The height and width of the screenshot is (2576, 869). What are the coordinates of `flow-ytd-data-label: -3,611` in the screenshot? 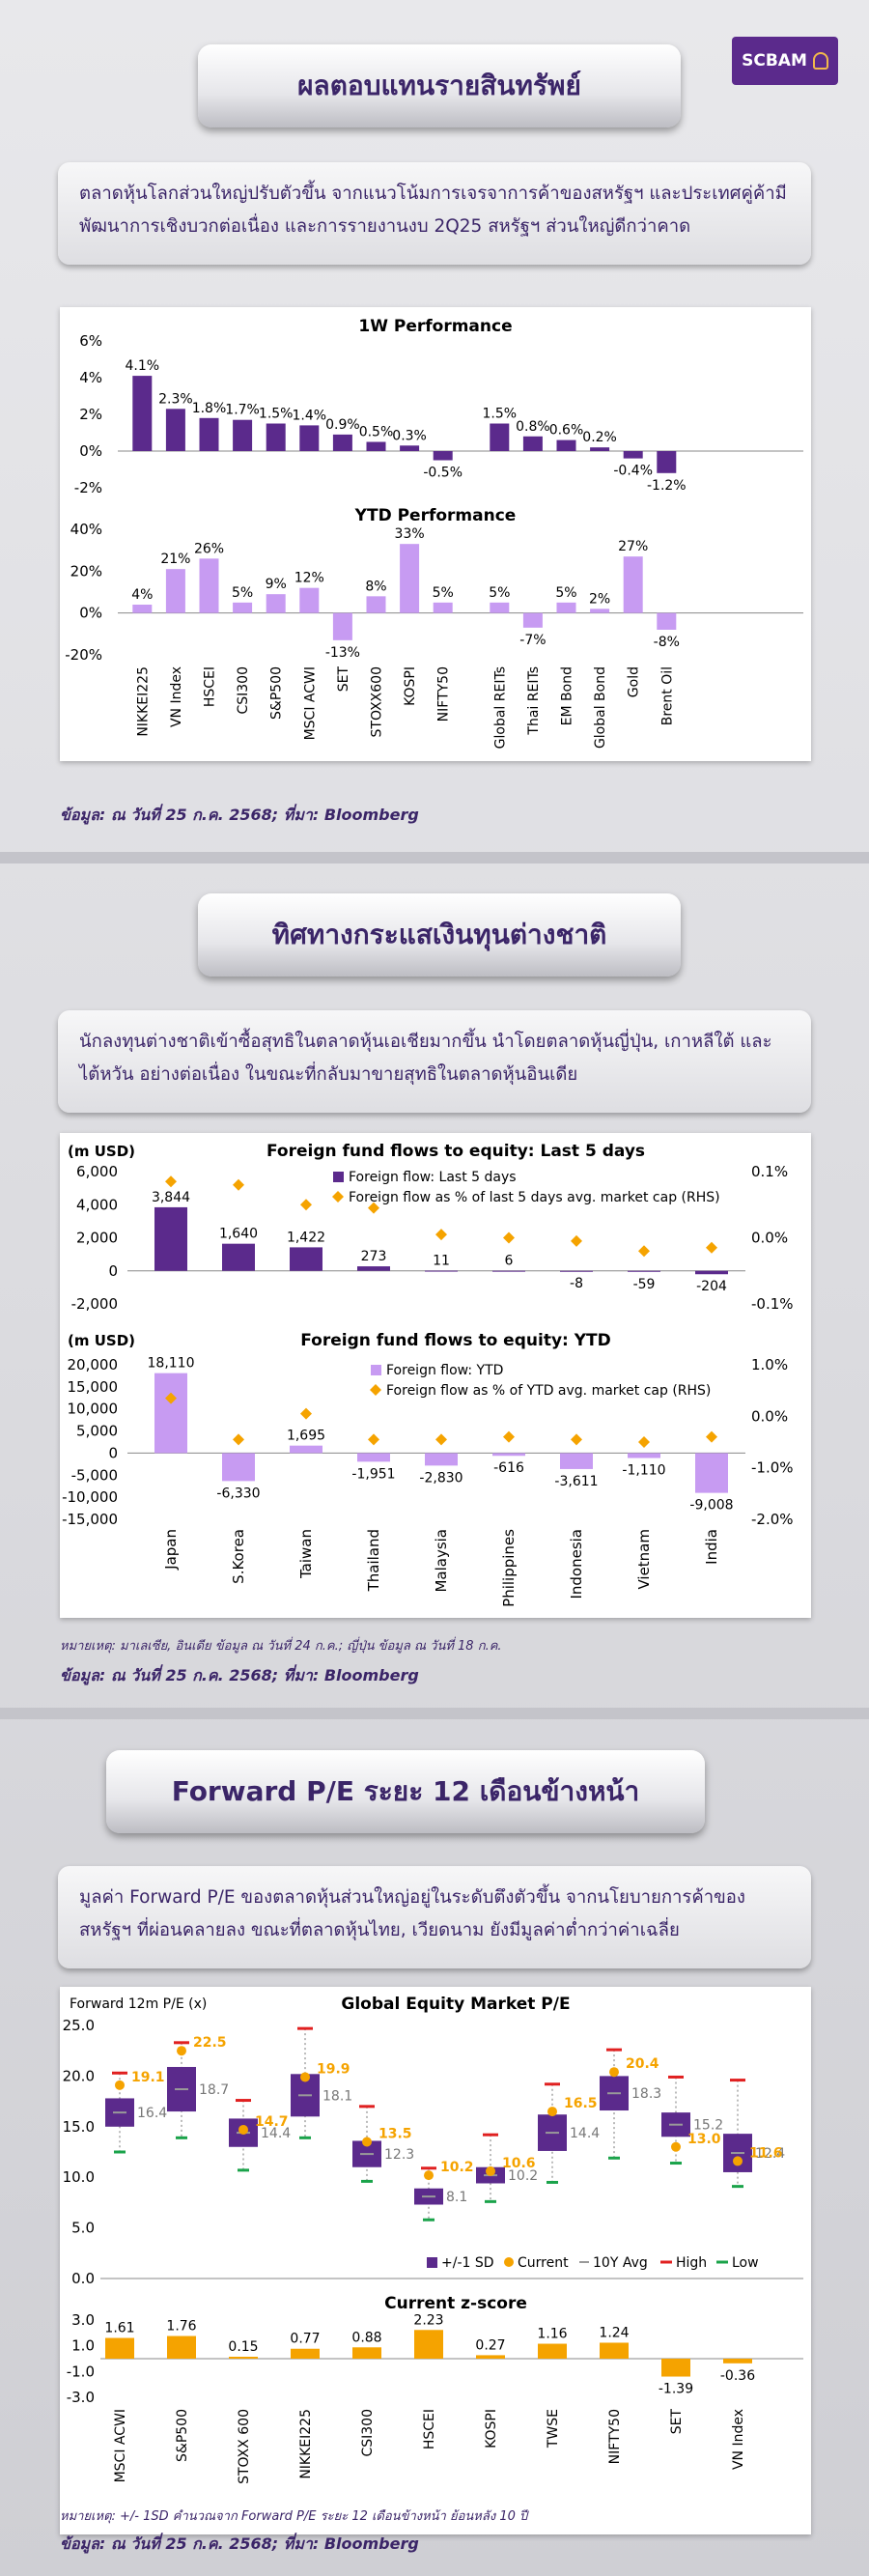 It's located at (576, 1481).